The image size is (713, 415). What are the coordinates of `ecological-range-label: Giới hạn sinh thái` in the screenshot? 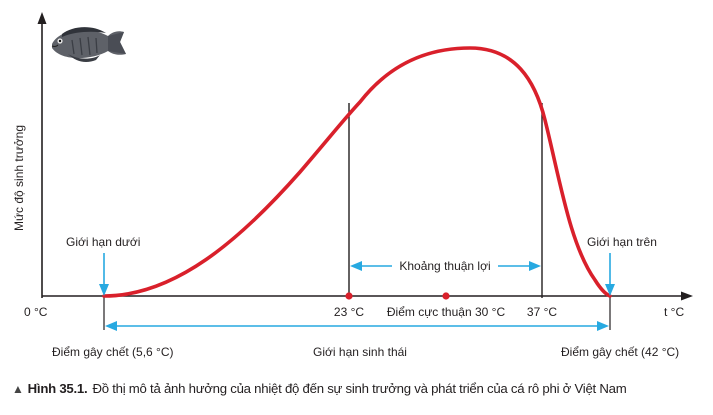 It's located at (360, 352).